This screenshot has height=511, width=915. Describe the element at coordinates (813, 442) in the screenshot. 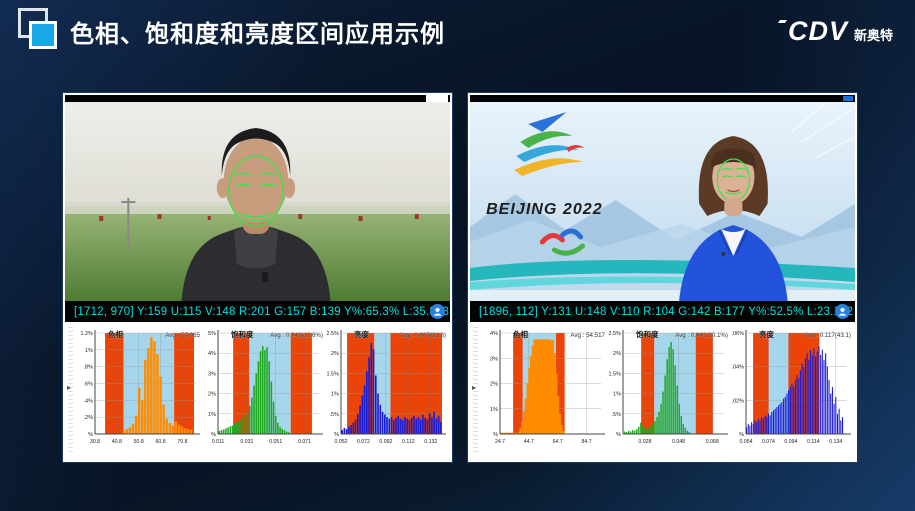

I see `svg-text: 0.114` at that location.